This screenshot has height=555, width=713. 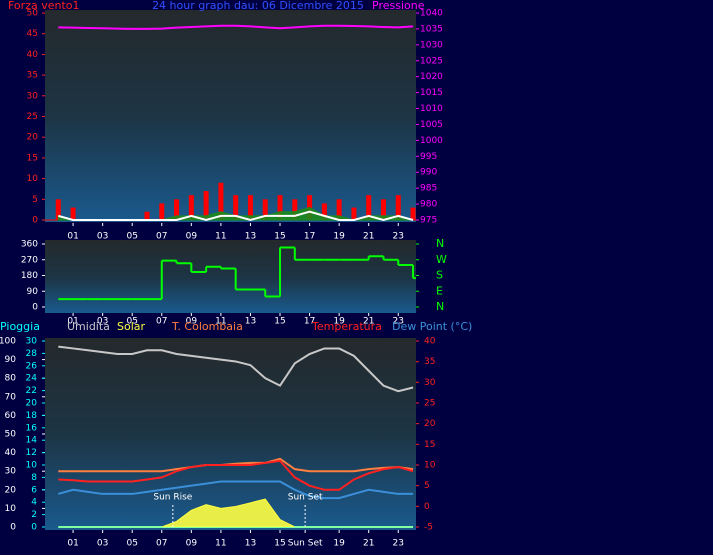 What do you see at coordinates (398, 6) in the screenshot?
I see `y2-axis-label: Pressione` at bounding box center [398, 6].